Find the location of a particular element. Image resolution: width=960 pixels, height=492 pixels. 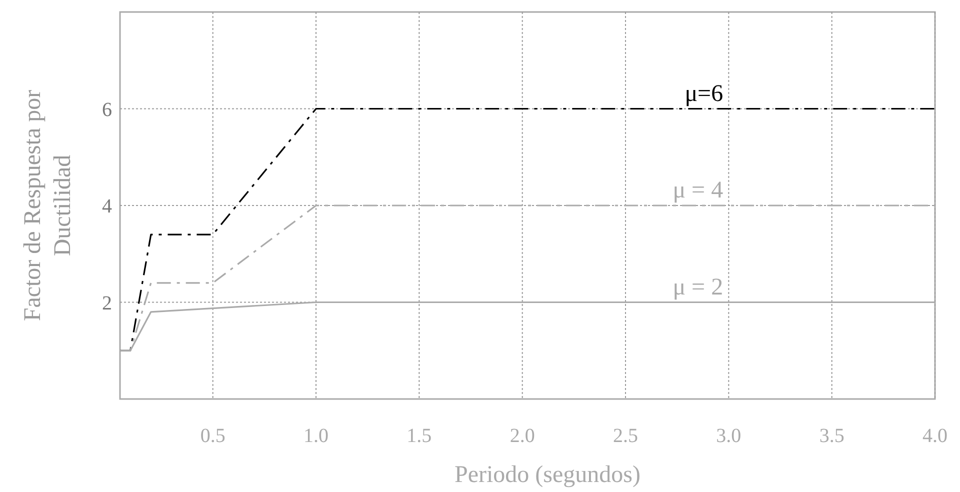

y-axis-title: Factor de Respuesta por Ductilidad is located at coordinates (48, 206).